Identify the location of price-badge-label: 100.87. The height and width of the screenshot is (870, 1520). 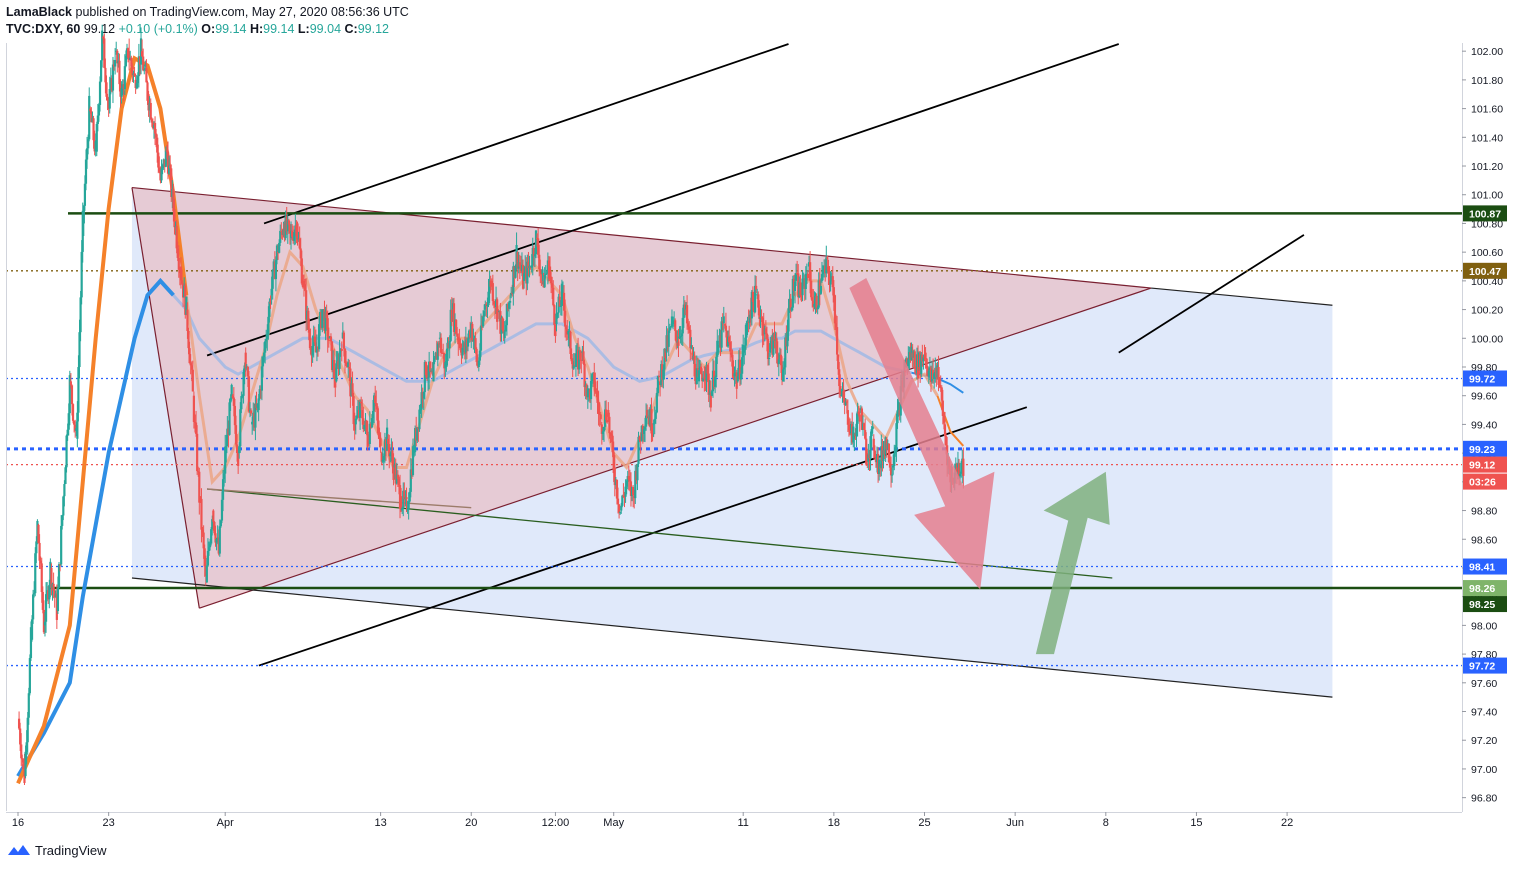
(1485, 214).